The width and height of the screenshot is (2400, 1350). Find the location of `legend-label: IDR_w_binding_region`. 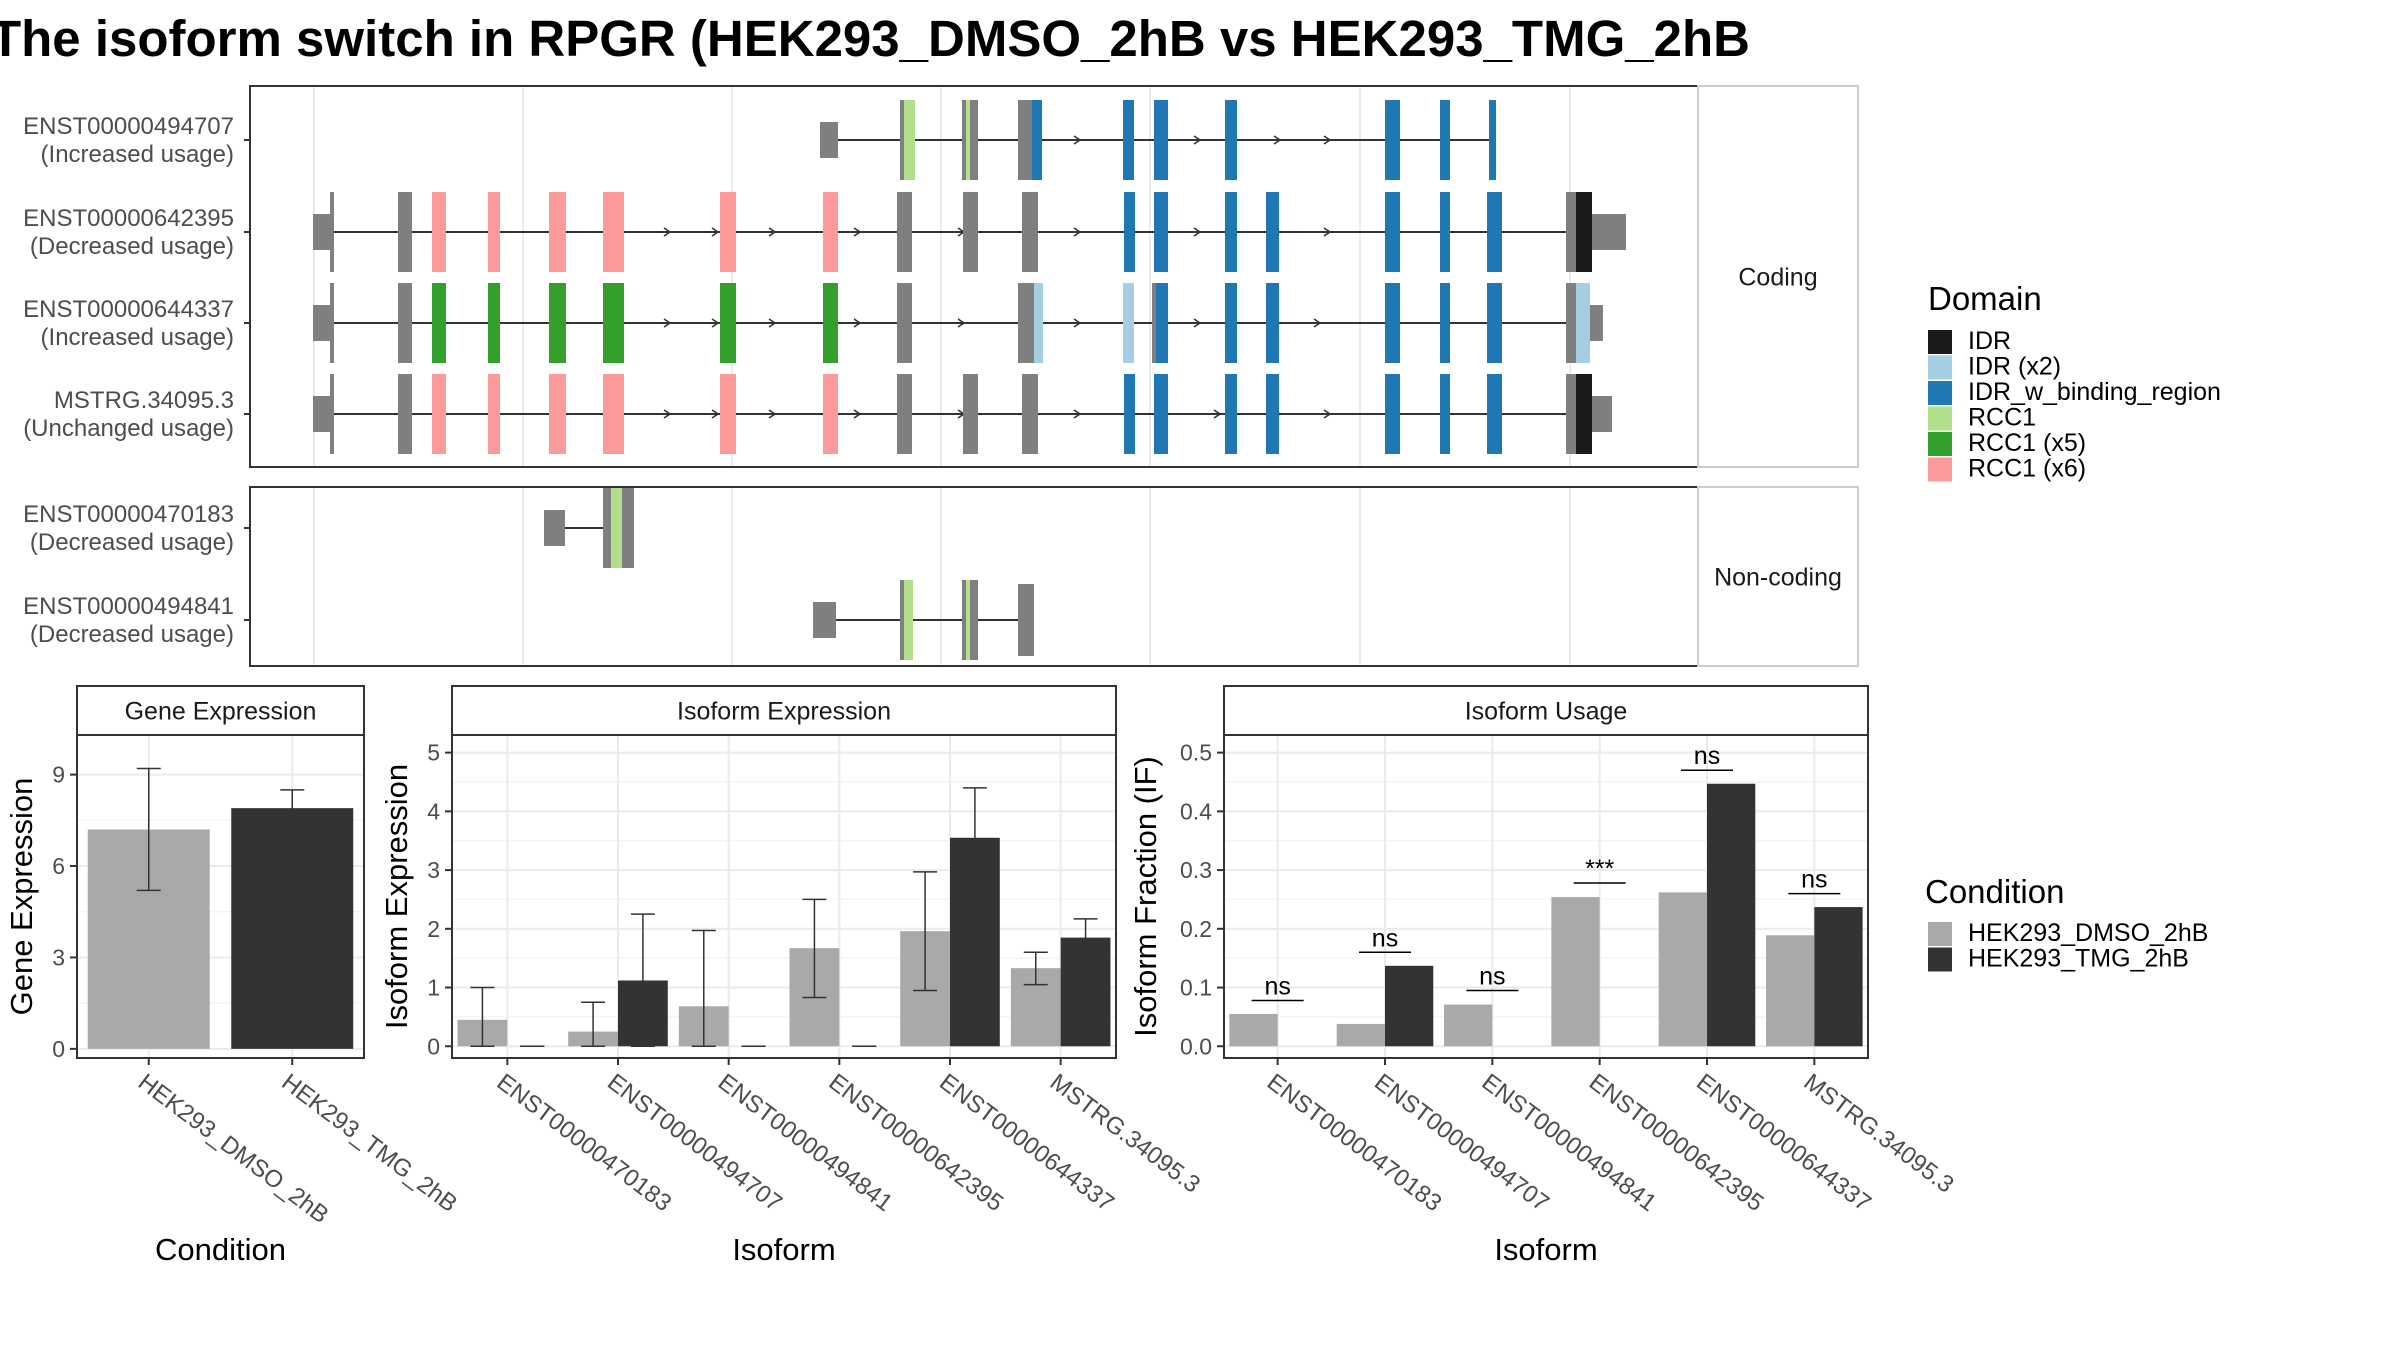

legend-label: IDR_w_binding_region is located at coordinates (2094, 392).